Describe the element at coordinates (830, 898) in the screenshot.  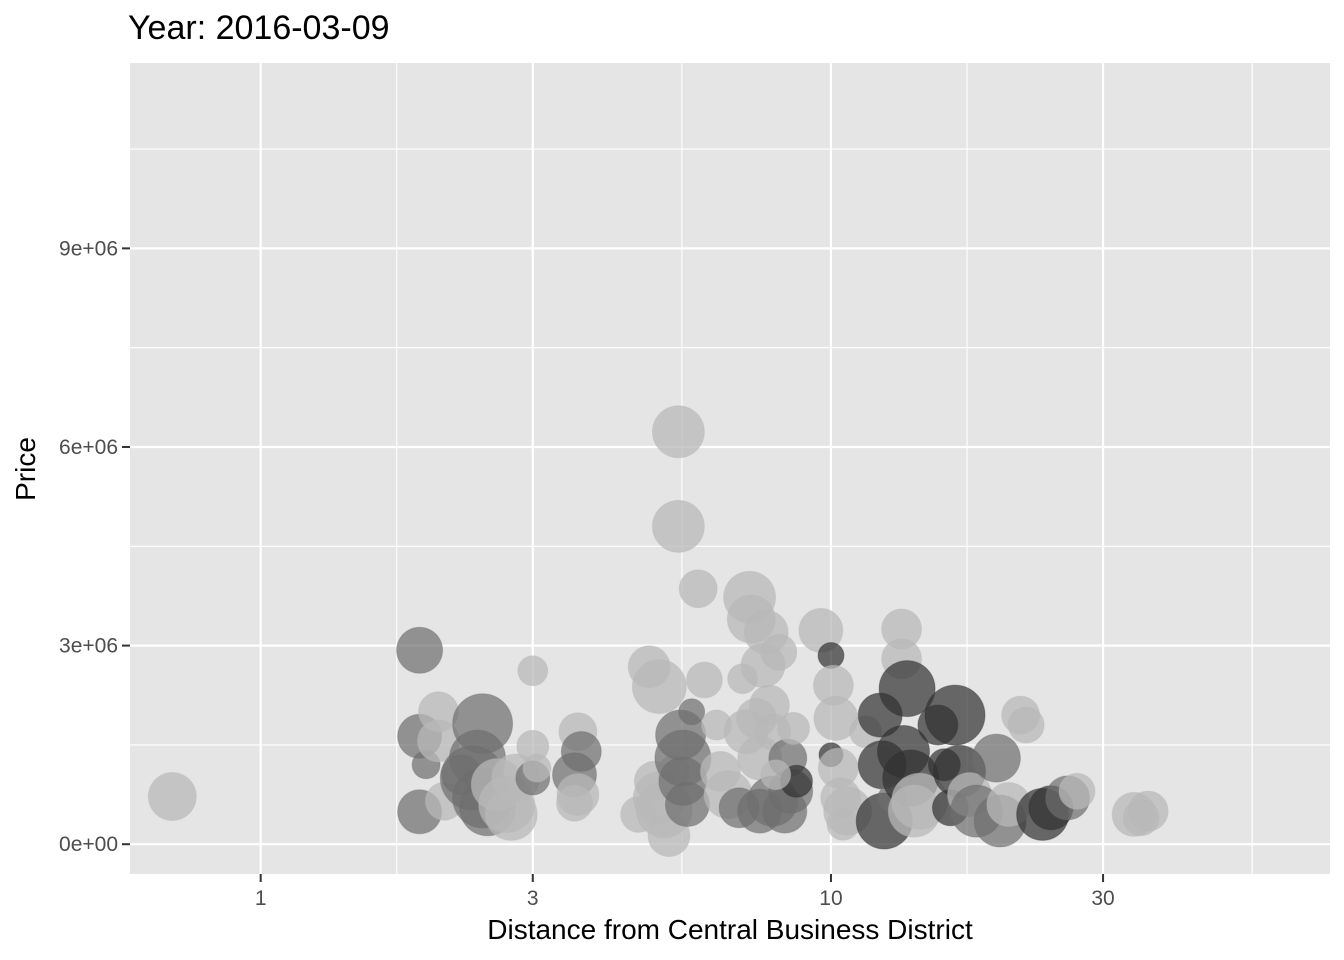
I see `x-tick-label: 10` at that location.